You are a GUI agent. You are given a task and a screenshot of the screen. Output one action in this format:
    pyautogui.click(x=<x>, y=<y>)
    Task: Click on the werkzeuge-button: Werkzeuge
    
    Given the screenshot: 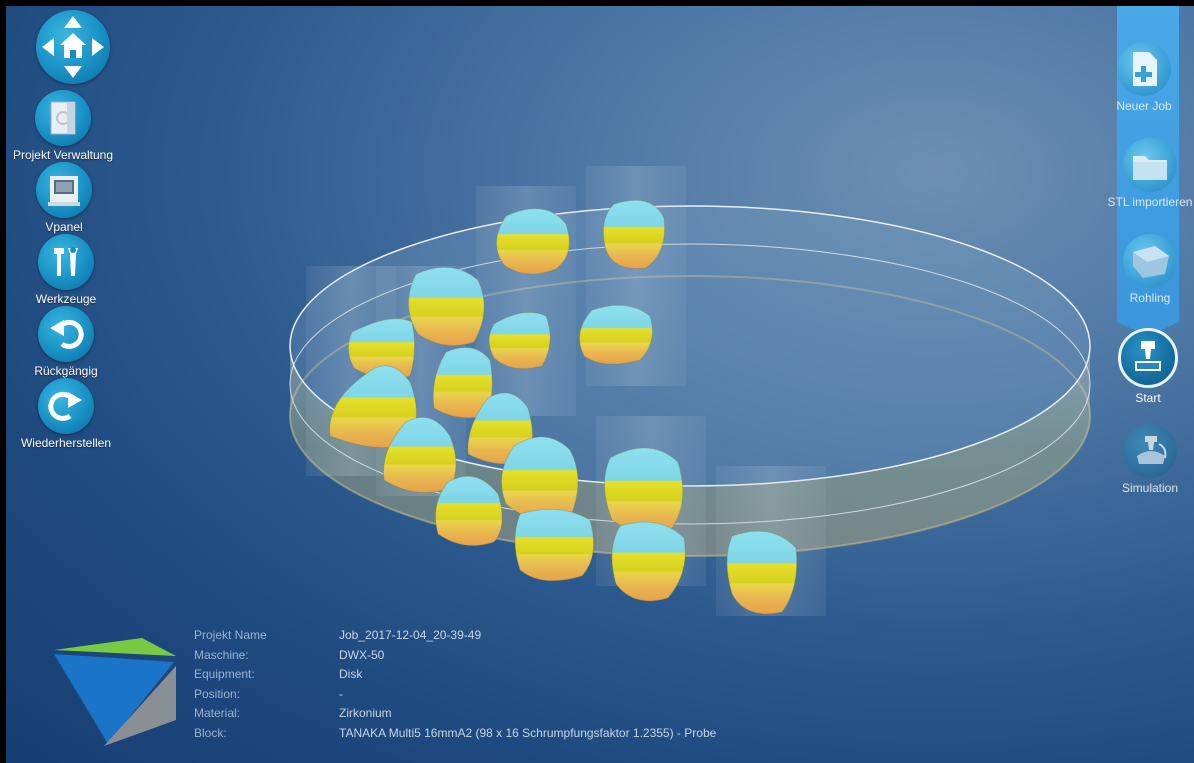 What is the action you would take?
    pyautogui.click(x=66, y=270)
    